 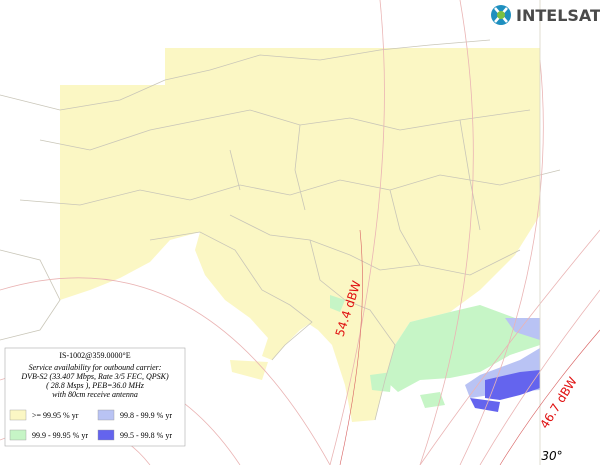 What do you see at coordinates (95, 394) in the screenshot?
I see `legend-description: with 80cm receive antenna` at bounding box center [95, 394].